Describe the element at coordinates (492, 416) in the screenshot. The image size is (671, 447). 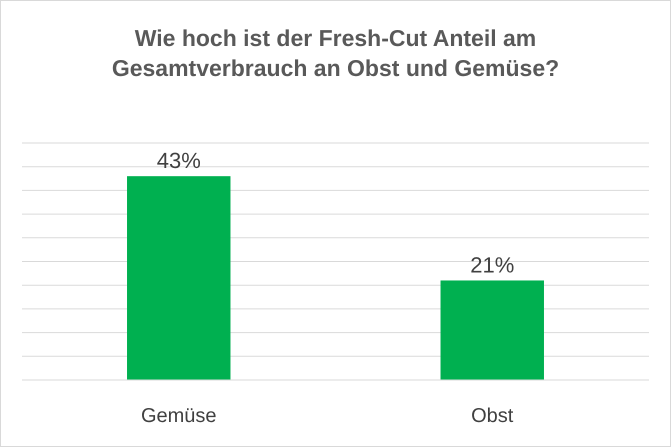
I see `x-tick-label: Obst` at that location.